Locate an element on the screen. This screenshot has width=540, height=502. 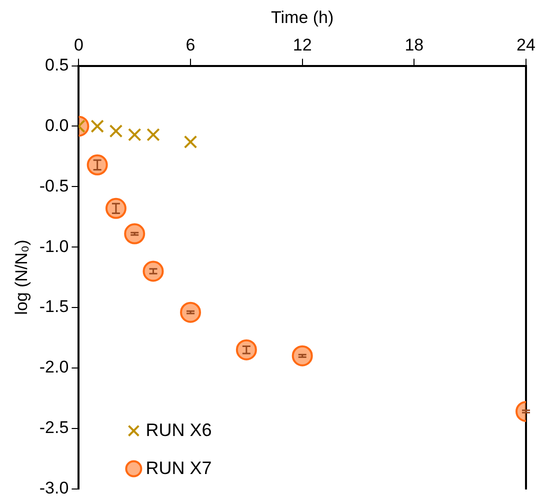
legend-label: RUN X7 is located at coordinates (179, 468).